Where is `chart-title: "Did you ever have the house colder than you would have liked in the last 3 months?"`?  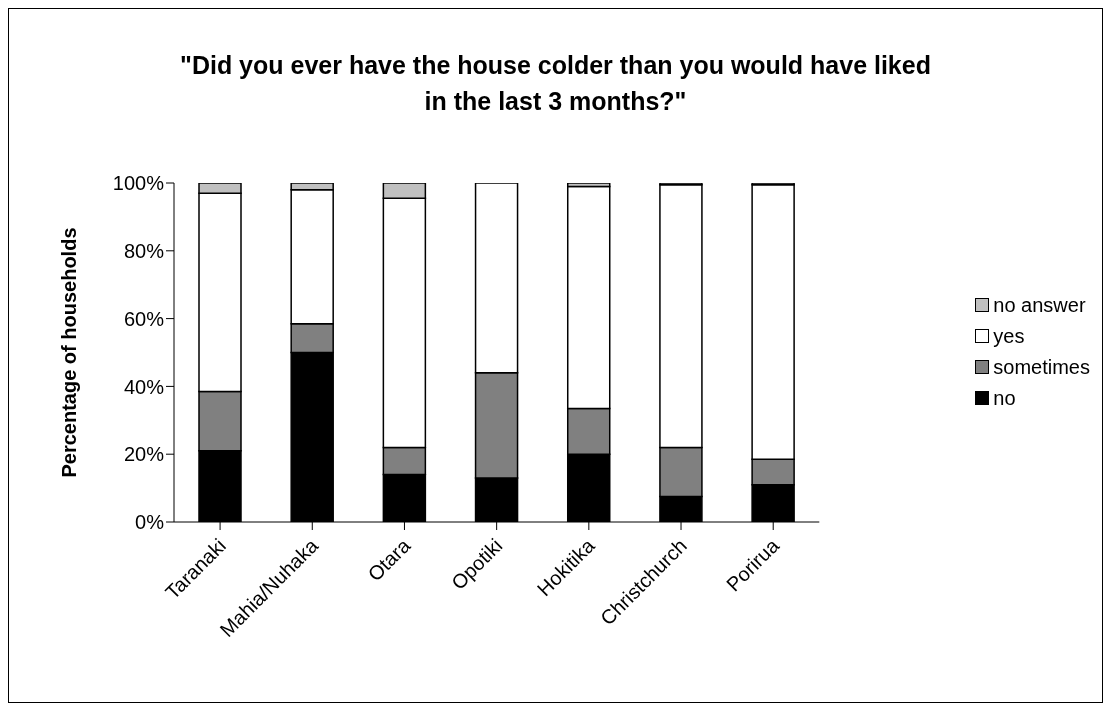 chart-title: "Did you ever have the house colder than you would have liked in the last 3 months?" is located at coordinates (555, 83).